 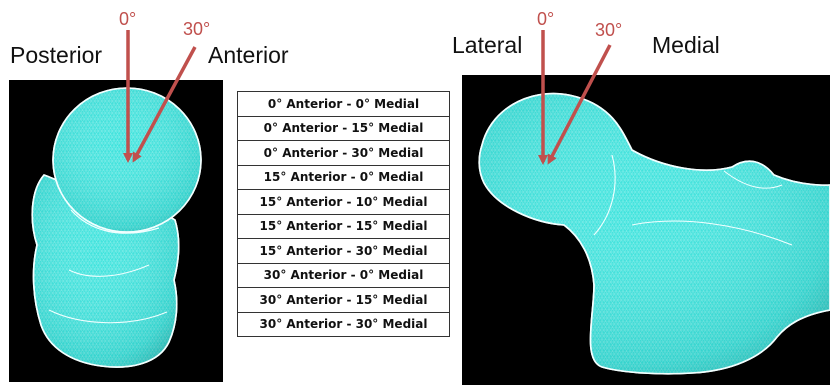 I want to click on configuration-row: 0° Anterior - 0° Medial, so click(x=343, y=104).